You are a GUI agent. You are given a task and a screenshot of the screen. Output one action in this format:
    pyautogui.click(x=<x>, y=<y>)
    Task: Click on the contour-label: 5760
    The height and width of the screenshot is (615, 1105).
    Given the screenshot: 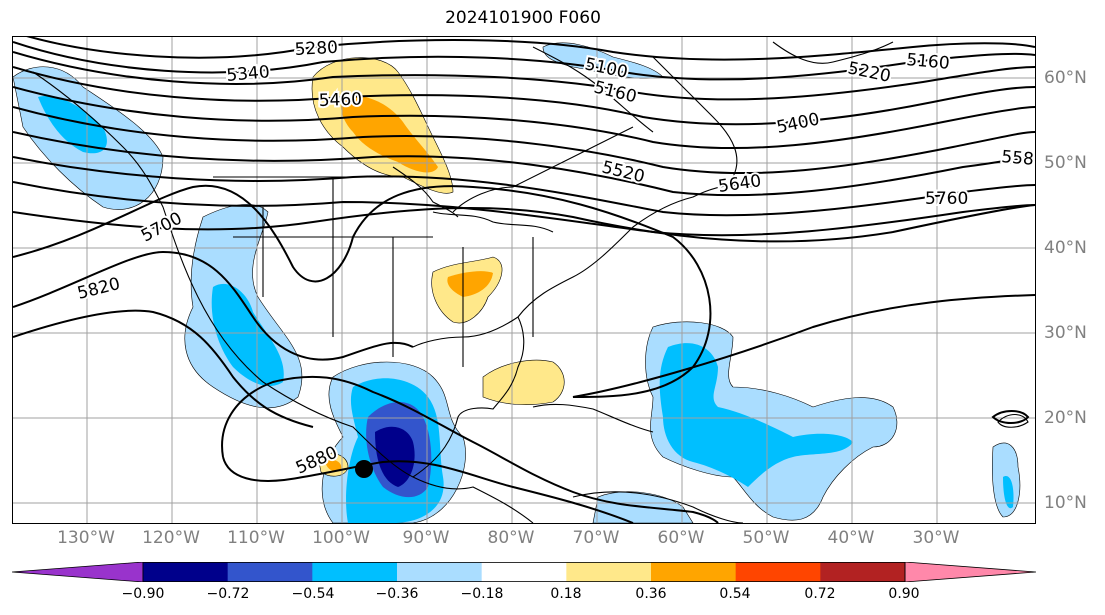 What is the action you would take?
    pyautogui.click(x=946, y=199)
    